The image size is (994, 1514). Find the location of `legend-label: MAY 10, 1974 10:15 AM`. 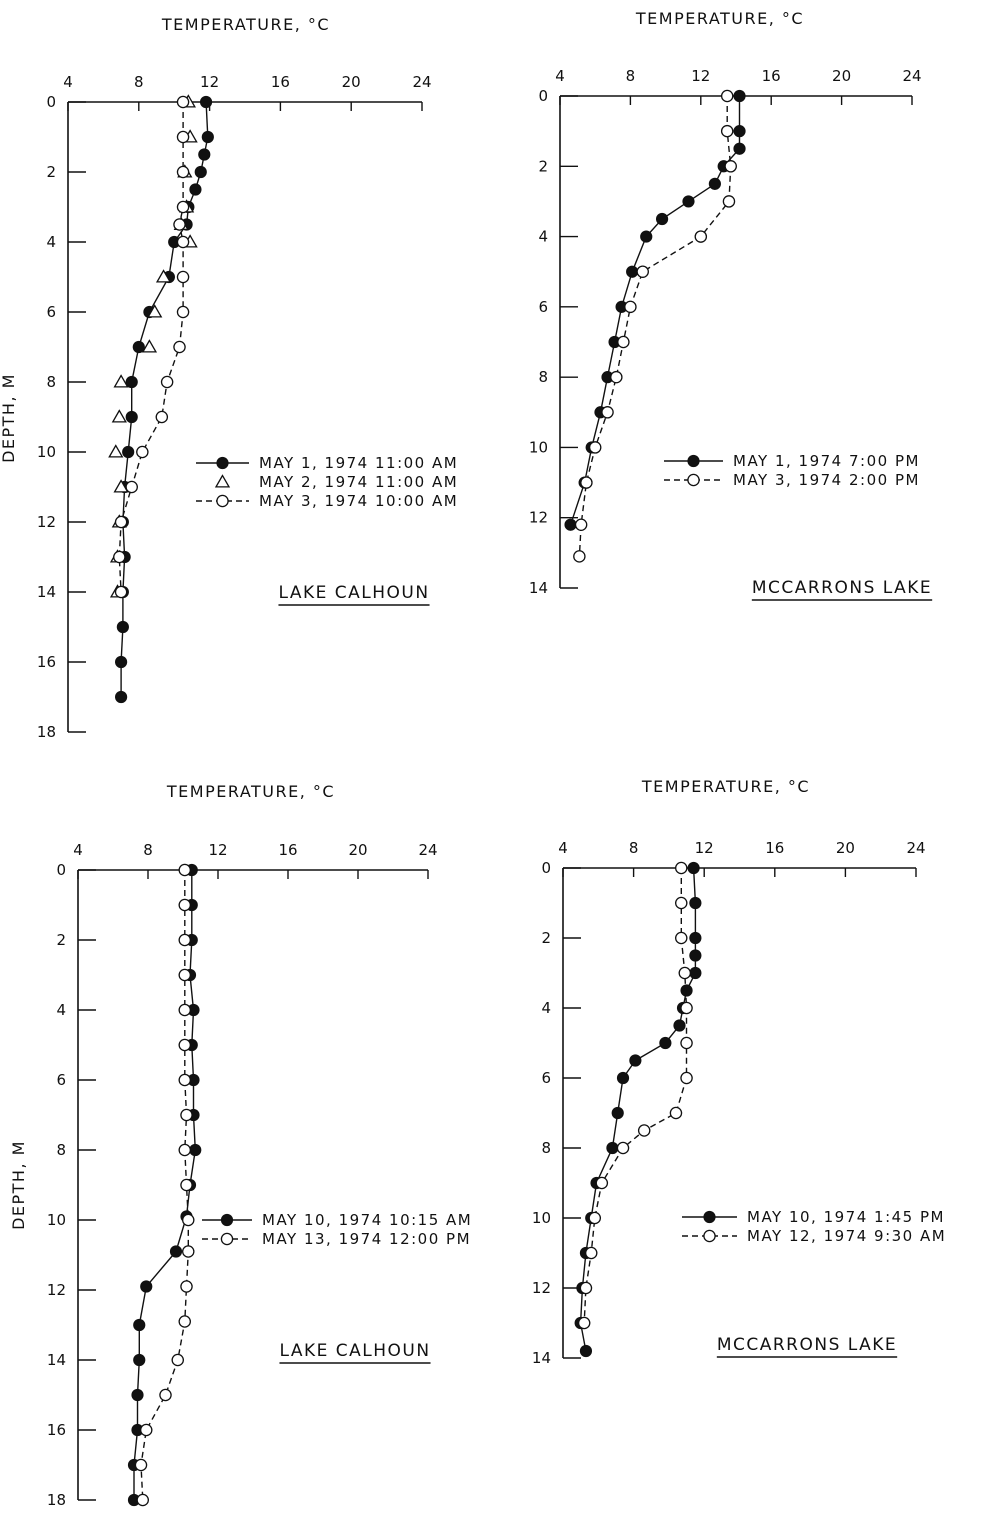

legend-label: MAY 10, 1974 10:15 AM is located at coordinates (367, 1220).